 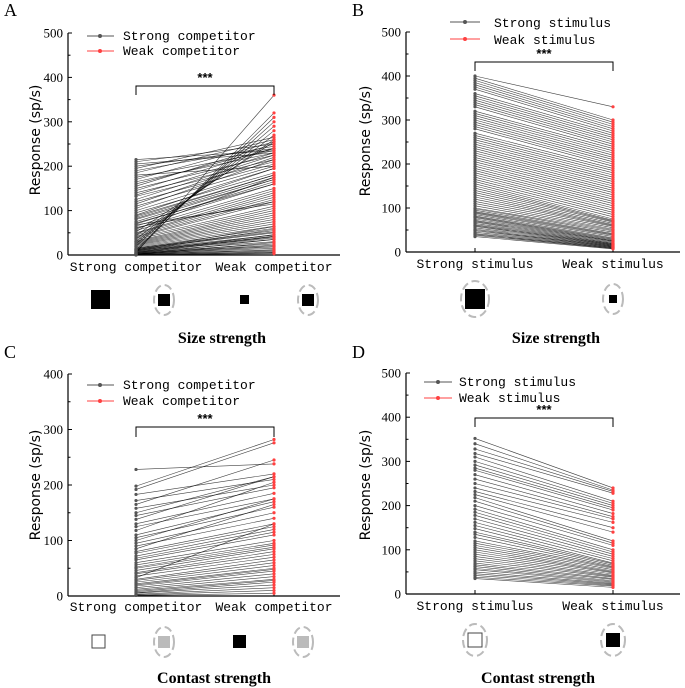 What do you see at coordinates (538, 678) in the screenshot?
I see `panel-caption: Contast strength` at bounding box center [538, 678].